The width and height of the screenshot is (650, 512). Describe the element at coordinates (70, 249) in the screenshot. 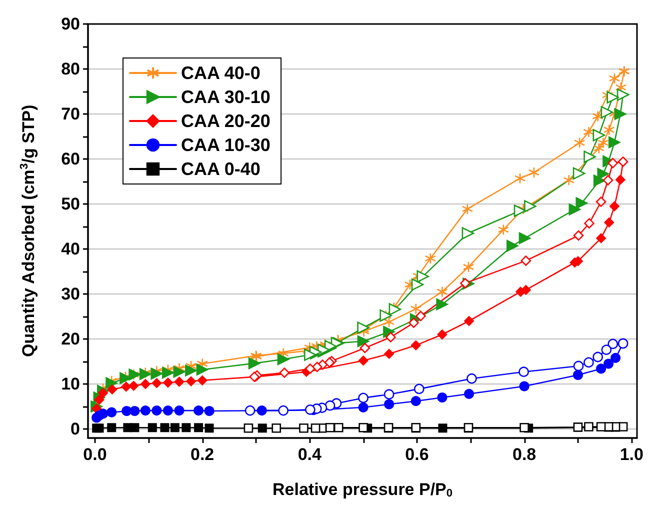

I see `y-tick-label: 40` at that location.